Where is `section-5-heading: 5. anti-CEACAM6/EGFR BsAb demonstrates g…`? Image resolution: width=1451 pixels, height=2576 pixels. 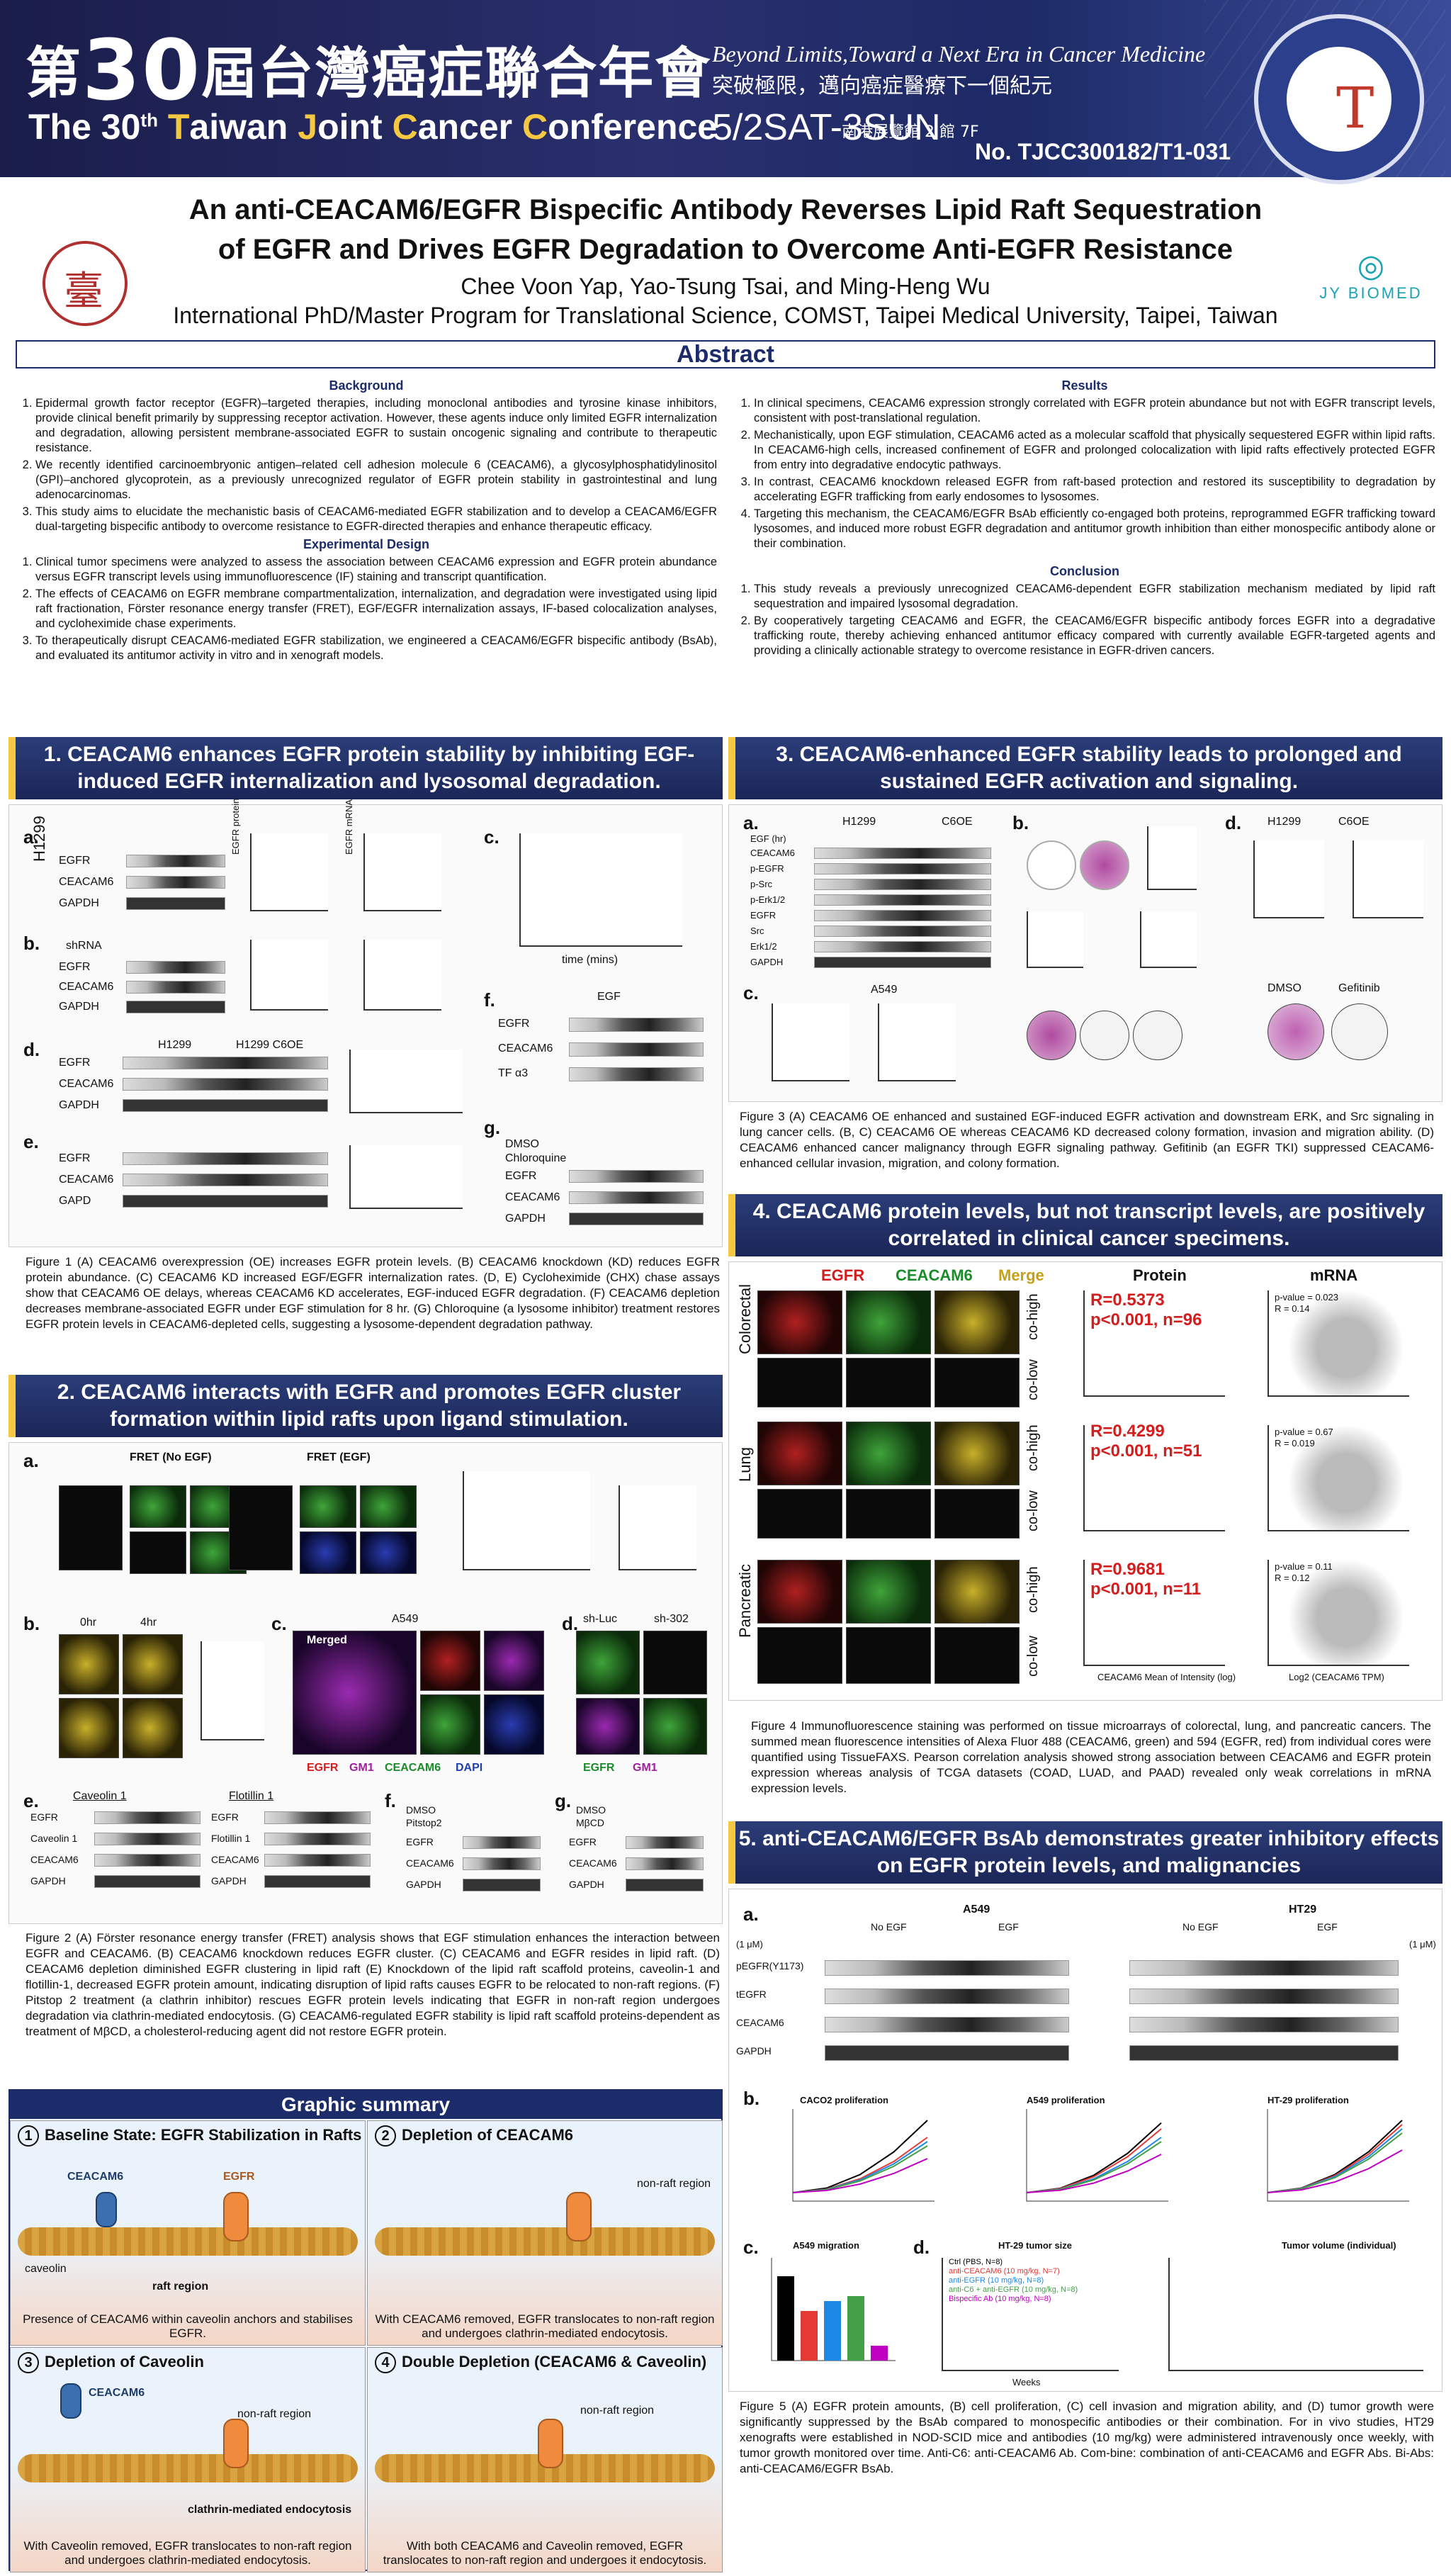 section-5-heading: 5. anti-CEACAM6/EGFR BsAb demonstrates g… is located at coordinates (1085, 1852).